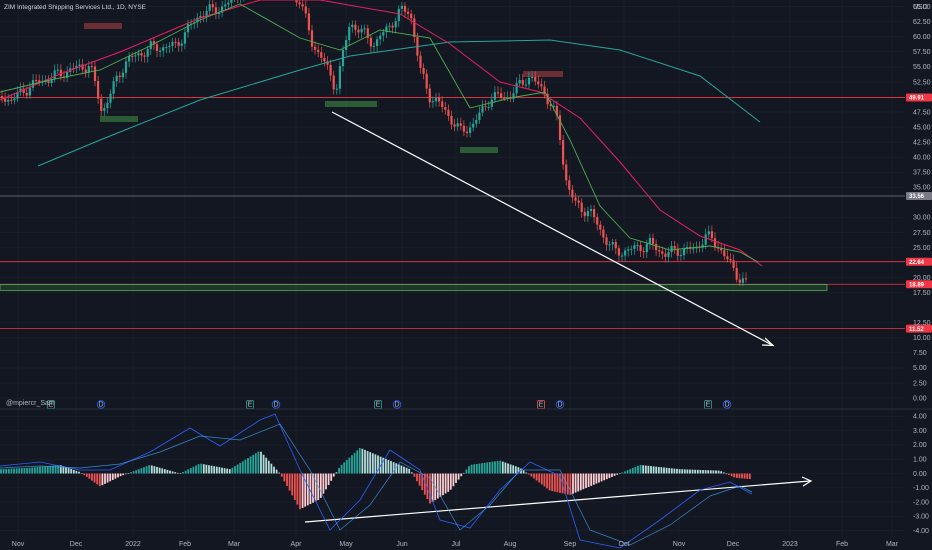  Describe the element at coordinates (921, 502) in the screenshot. I see `macd-tick-label: -2.00` at that location.